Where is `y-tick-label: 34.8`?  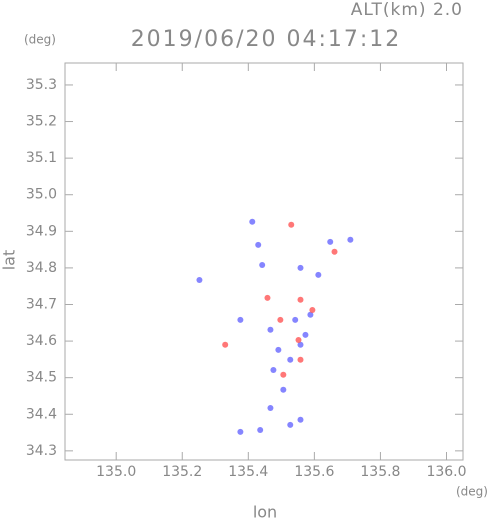 y-tick-label: 34.8 is located at coordinates (41, 268).